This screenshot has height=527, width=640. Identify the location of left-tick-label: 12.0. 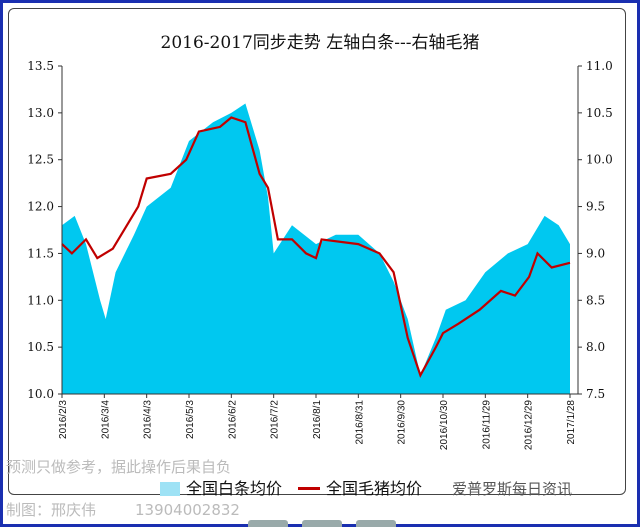
(40, 207).